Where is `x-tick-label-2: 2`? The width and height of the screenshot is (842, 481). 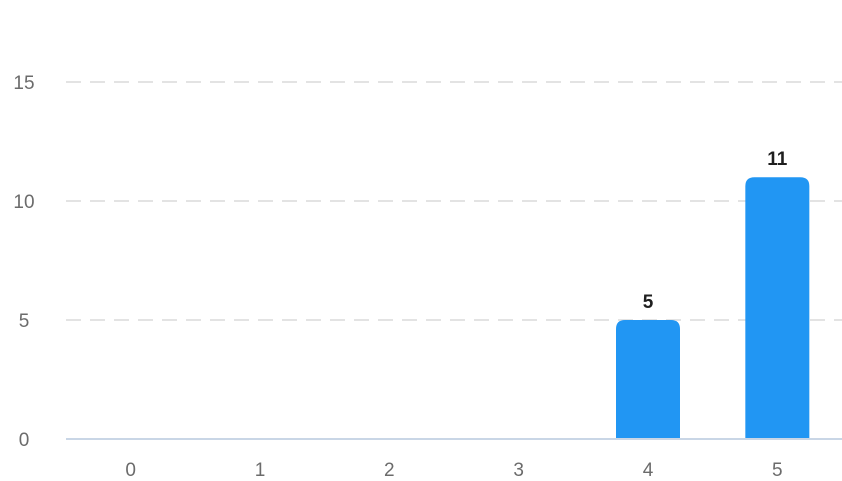 x-tick-label-2: 2 is located at coordinates (389, 470).